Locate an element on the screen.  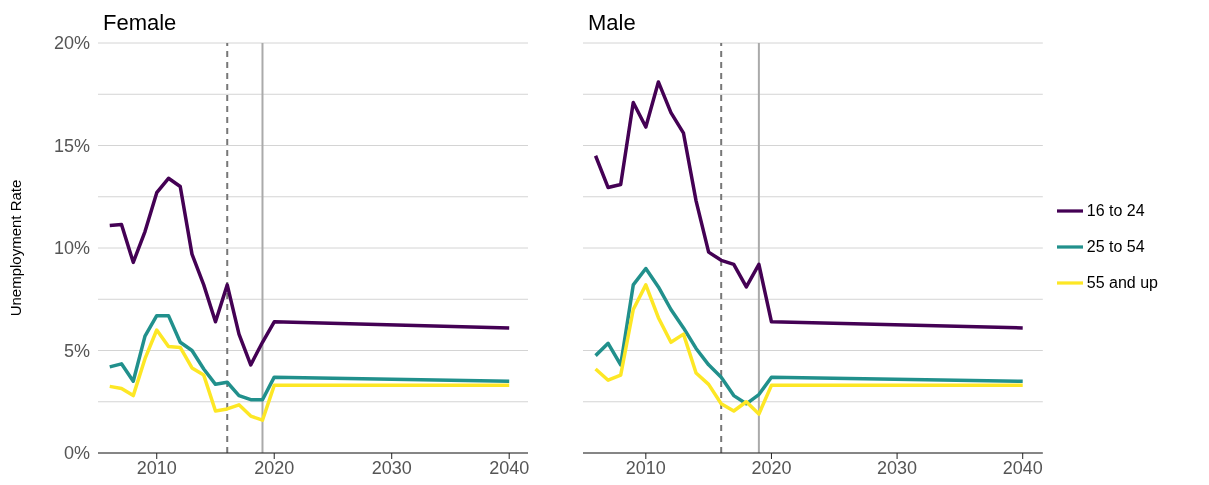
y-tick-label: 10% is located at coordinates (71, 248).